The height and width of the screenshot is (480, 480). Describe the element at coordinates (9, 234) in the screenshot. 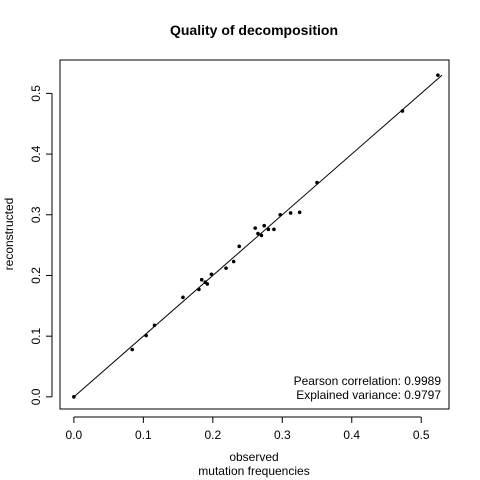

I see `y-axis-label: reconstructed` at that location.